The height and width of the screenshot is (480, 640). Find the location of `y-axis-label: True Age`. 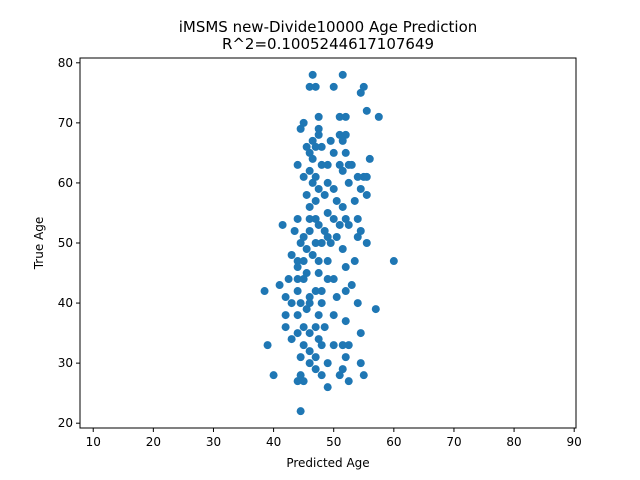

y-axis-label: True Age is located at coordinates (39, 244).